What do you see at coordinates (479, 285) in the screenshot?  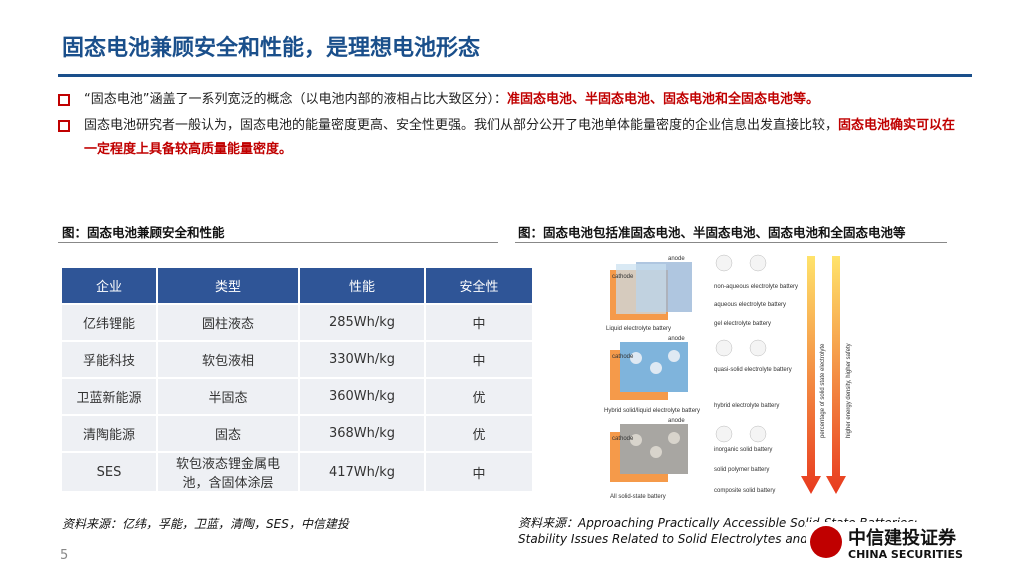 I see `th: 安全性` at bounding box center [479, 285].